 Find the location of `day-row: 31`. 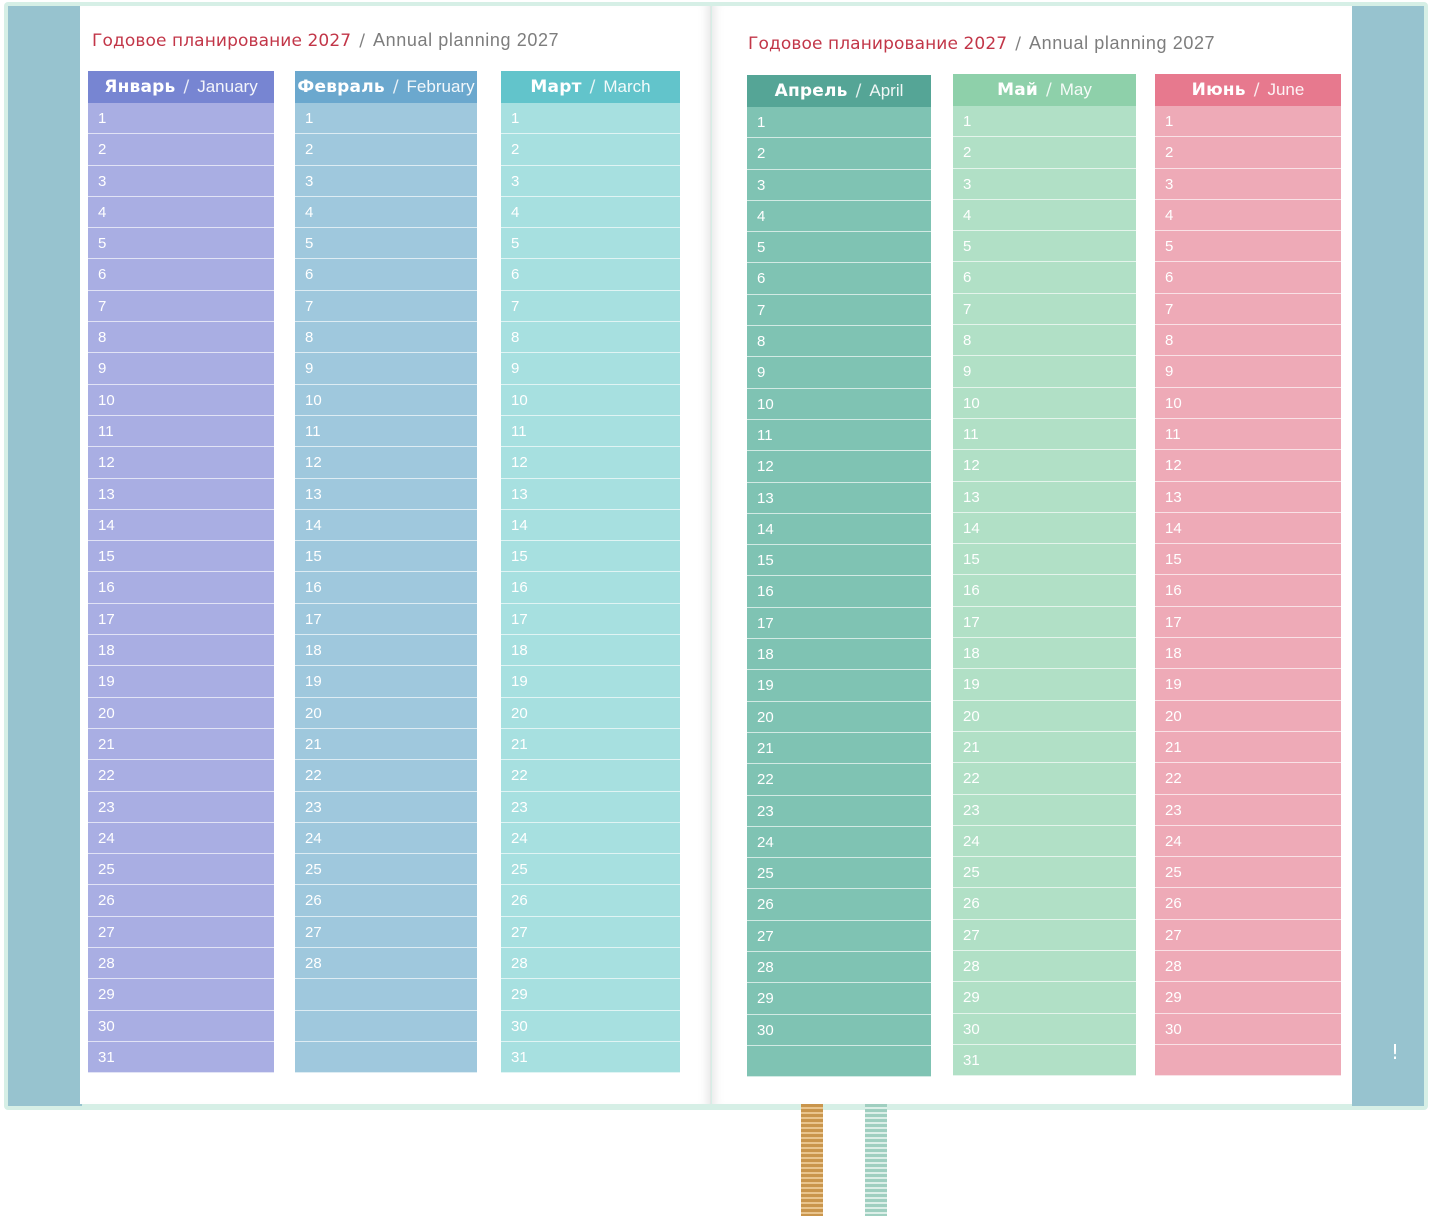

day-row: 31 is located at coordinates (1044, 1061).